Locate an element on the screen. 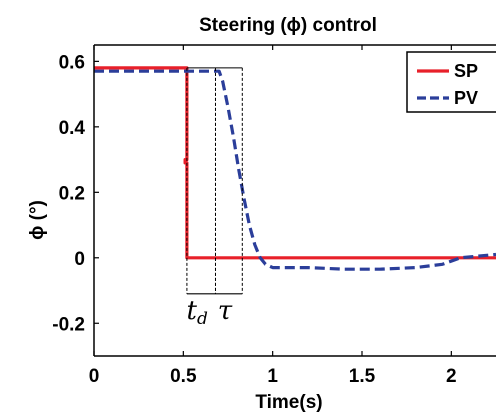 The height and width of the screenshot is (416, 496). legend-box is located at coordinates (451, 82).